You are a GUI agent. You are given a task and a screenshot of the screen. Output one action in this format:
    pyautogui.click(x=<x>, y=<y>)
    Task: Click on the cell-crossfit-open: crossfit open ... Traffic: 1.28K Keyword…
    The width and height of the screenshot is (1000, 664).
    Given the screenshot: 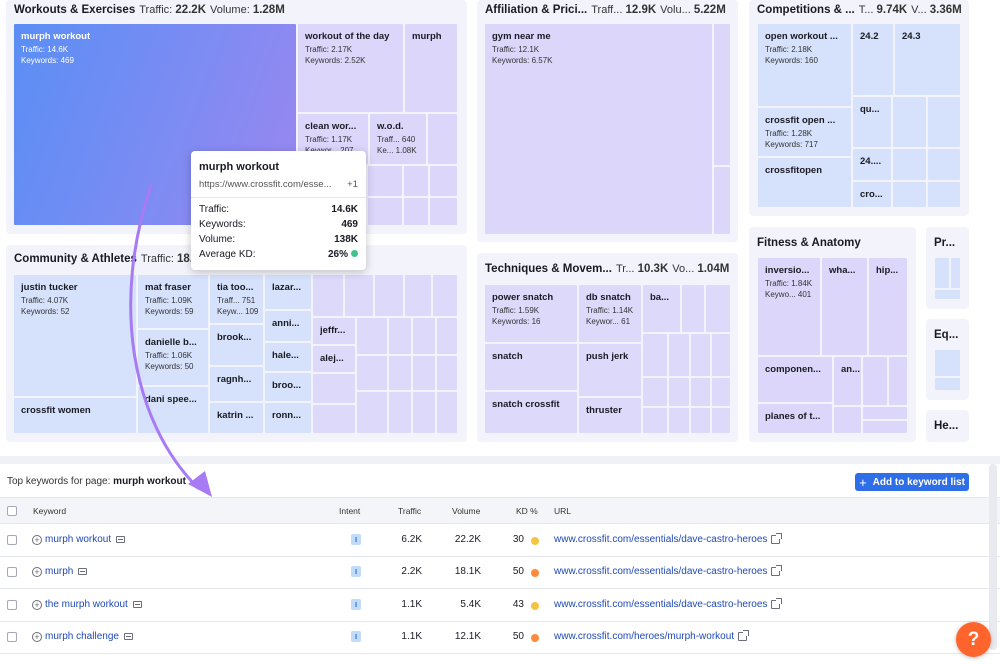 What is the action you would take?
    pyautogui.click(x=804, y=132)
    